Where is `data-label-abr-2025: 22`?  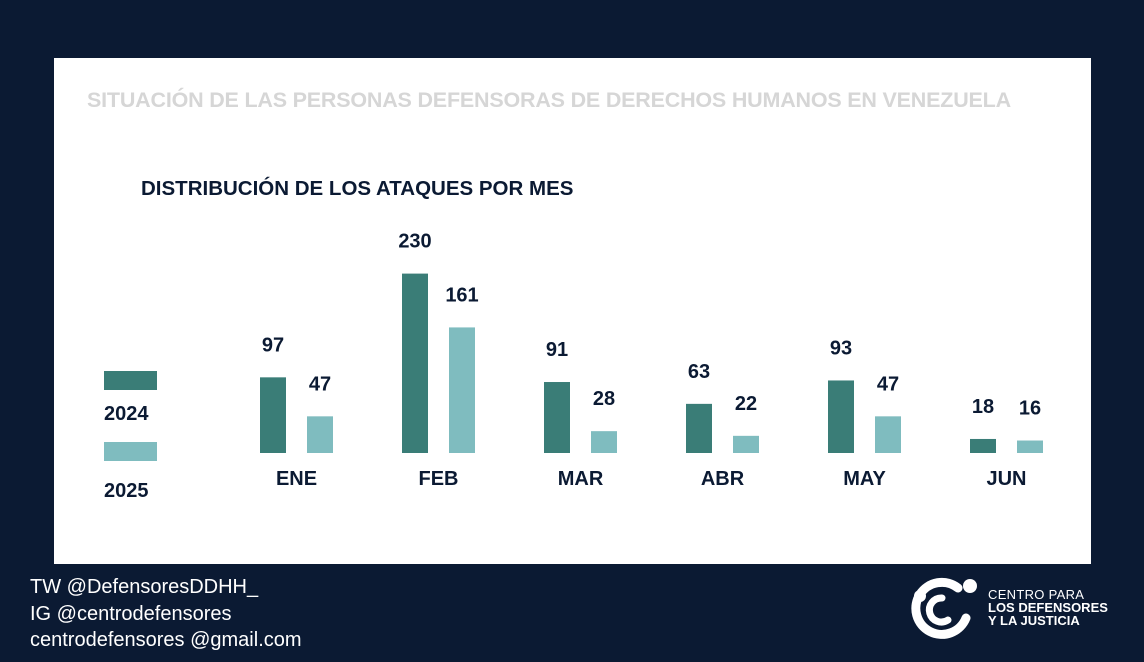
data-label-abr-2025: 22 is located at coordinates (746, 404).